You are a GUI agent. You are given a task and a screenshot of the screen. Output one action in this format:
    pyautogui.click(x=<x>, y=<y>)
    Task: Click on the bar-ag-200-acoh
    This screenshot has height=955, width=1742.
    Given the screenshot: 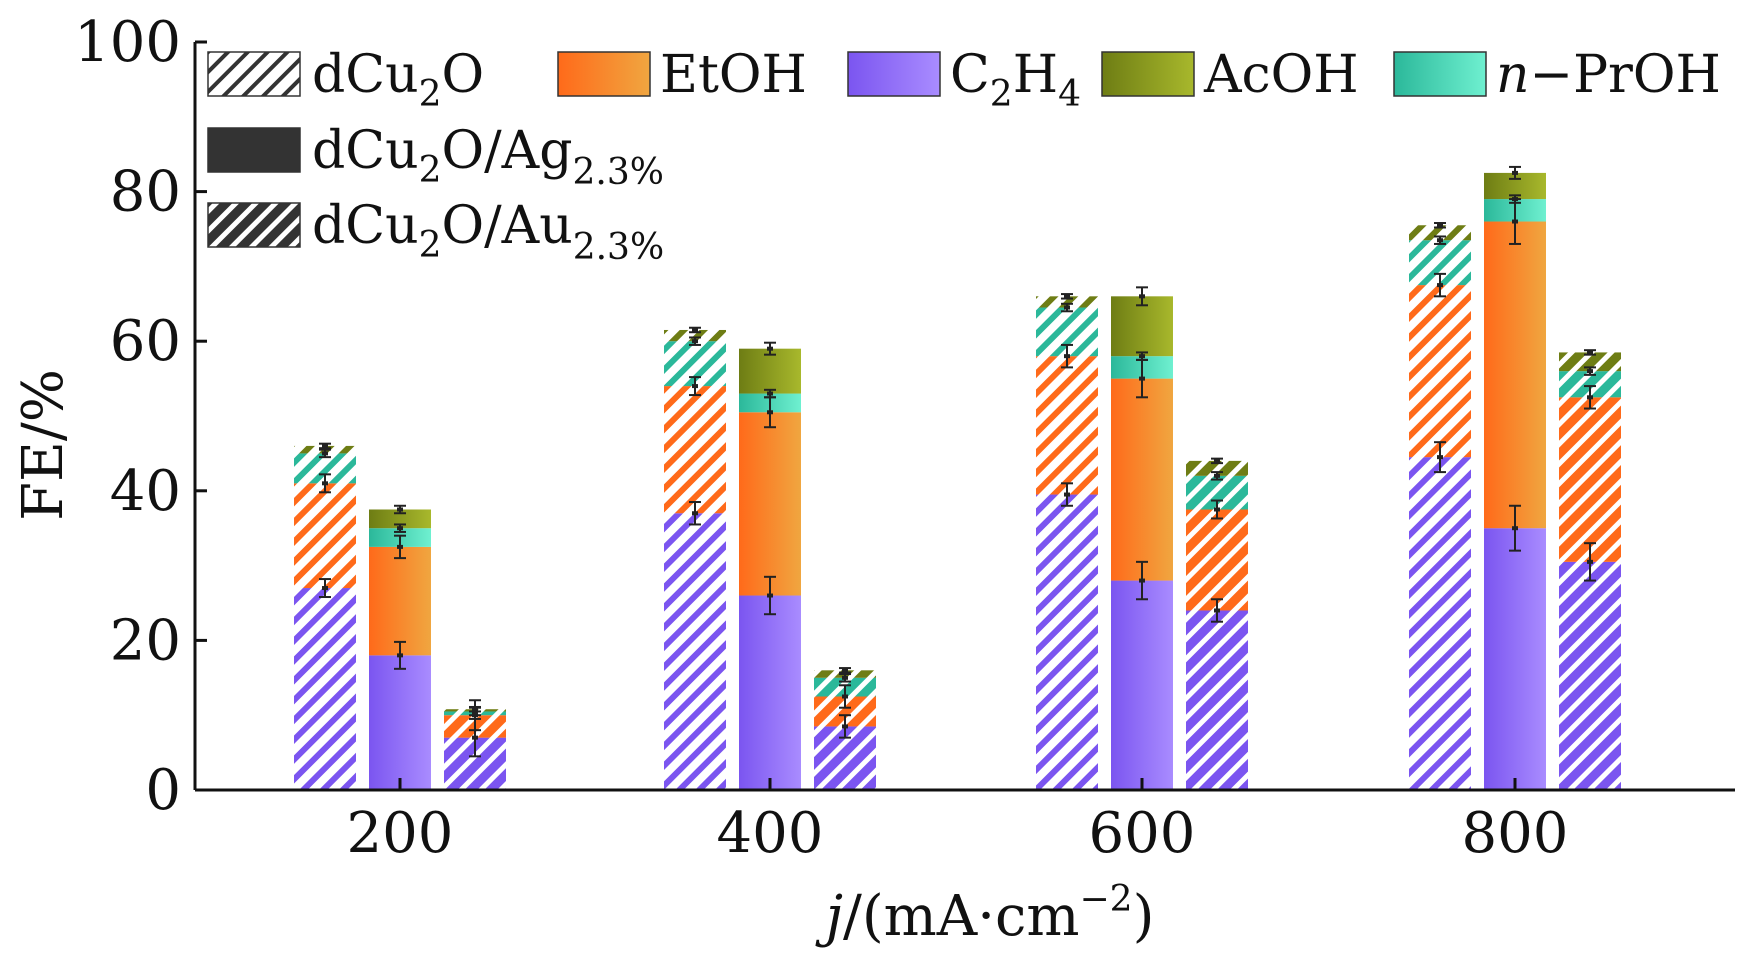 What is the action you would take?
    pyautogui.click(x=400, y=519)
    